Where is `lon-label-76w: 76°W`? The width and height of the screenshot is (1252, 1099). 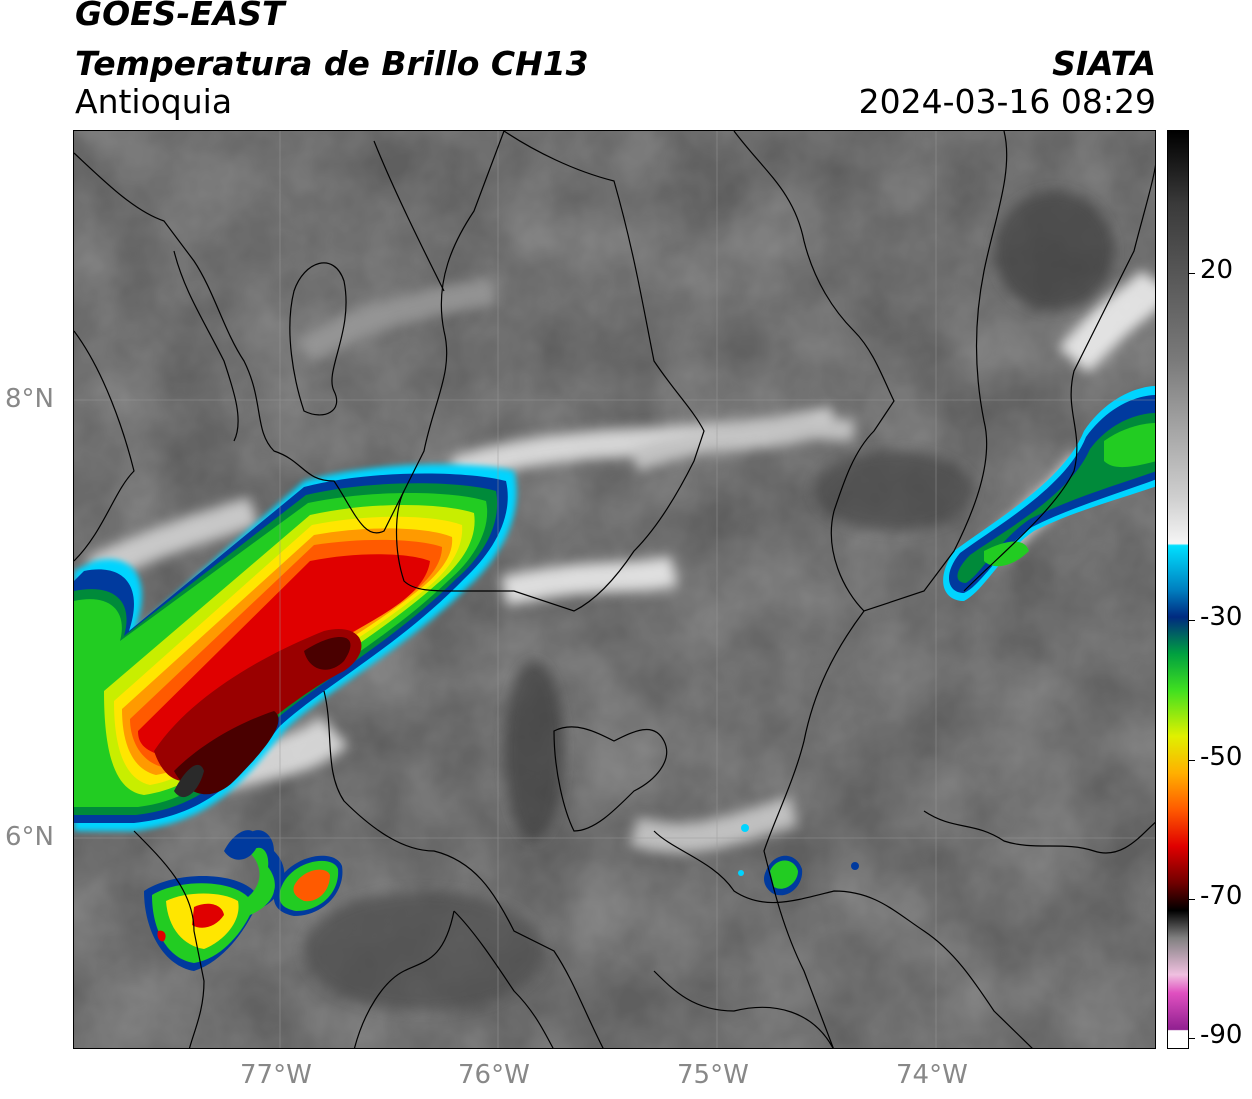
lon-label-76w: 76°W is located at coordinates (494, 1075).